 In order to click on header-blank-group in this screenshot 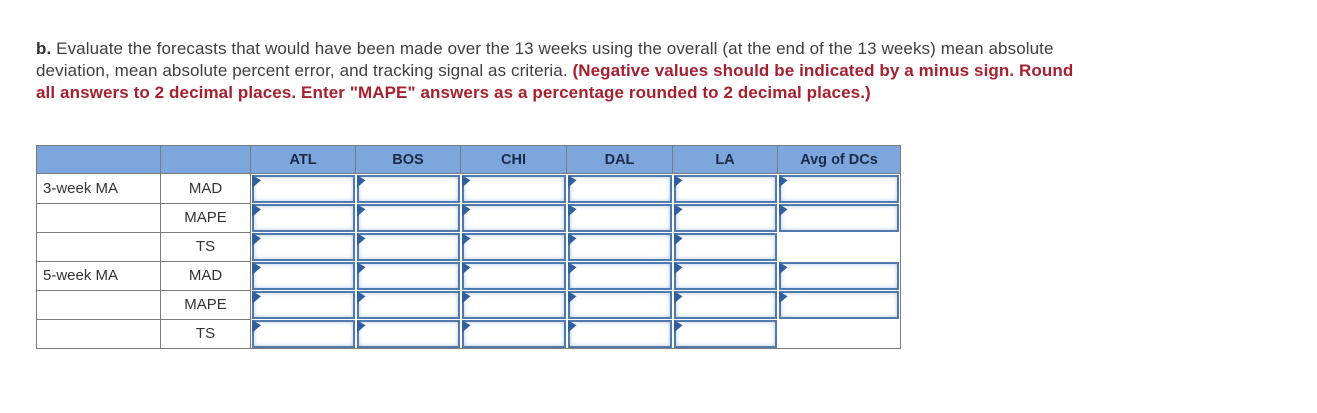, I will do `click(98, 159)`.